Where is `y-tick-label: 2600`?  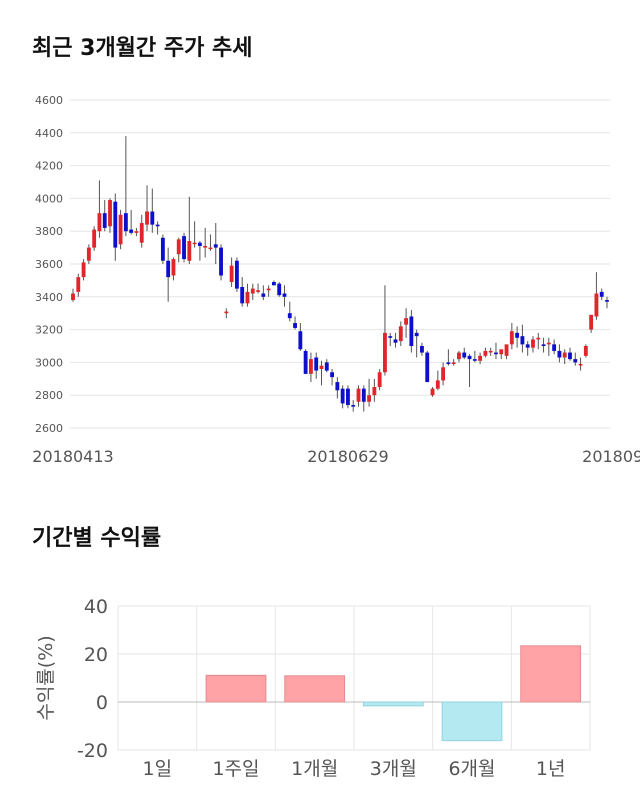
y-tick-label: 2600 is located at coordinates (49, 428).